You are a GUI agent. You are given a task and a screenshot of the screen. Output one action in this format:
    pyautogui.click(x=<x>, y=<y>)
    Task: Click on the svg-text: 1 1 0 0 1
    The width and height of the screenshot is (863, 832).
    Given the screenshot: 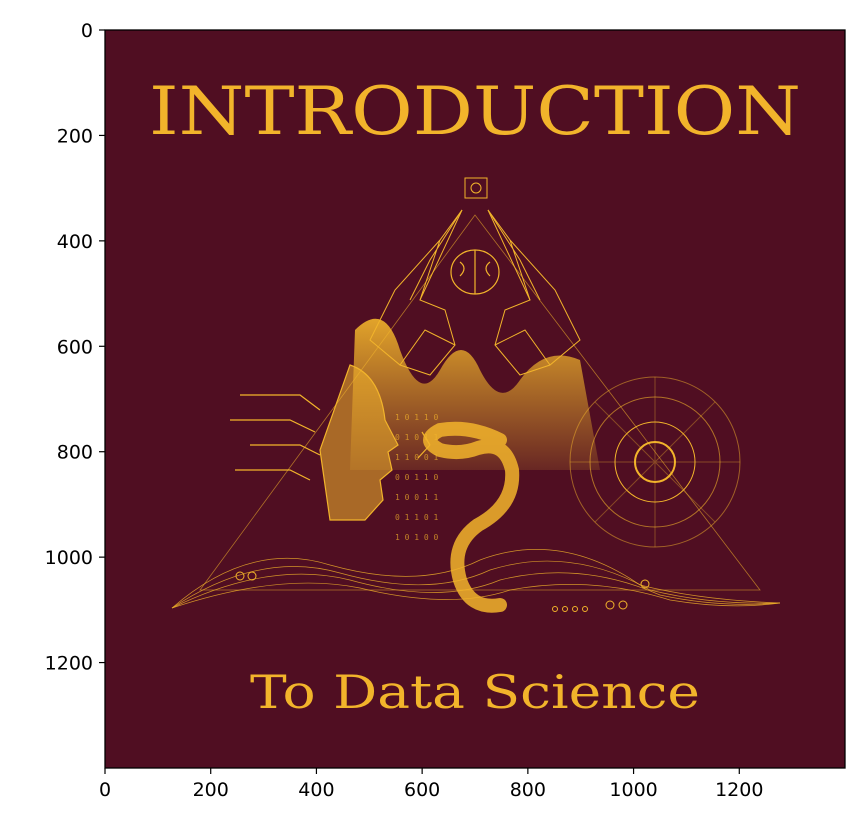 What is the action you would take?
    pyautogui.click(x=417, y=457)
    